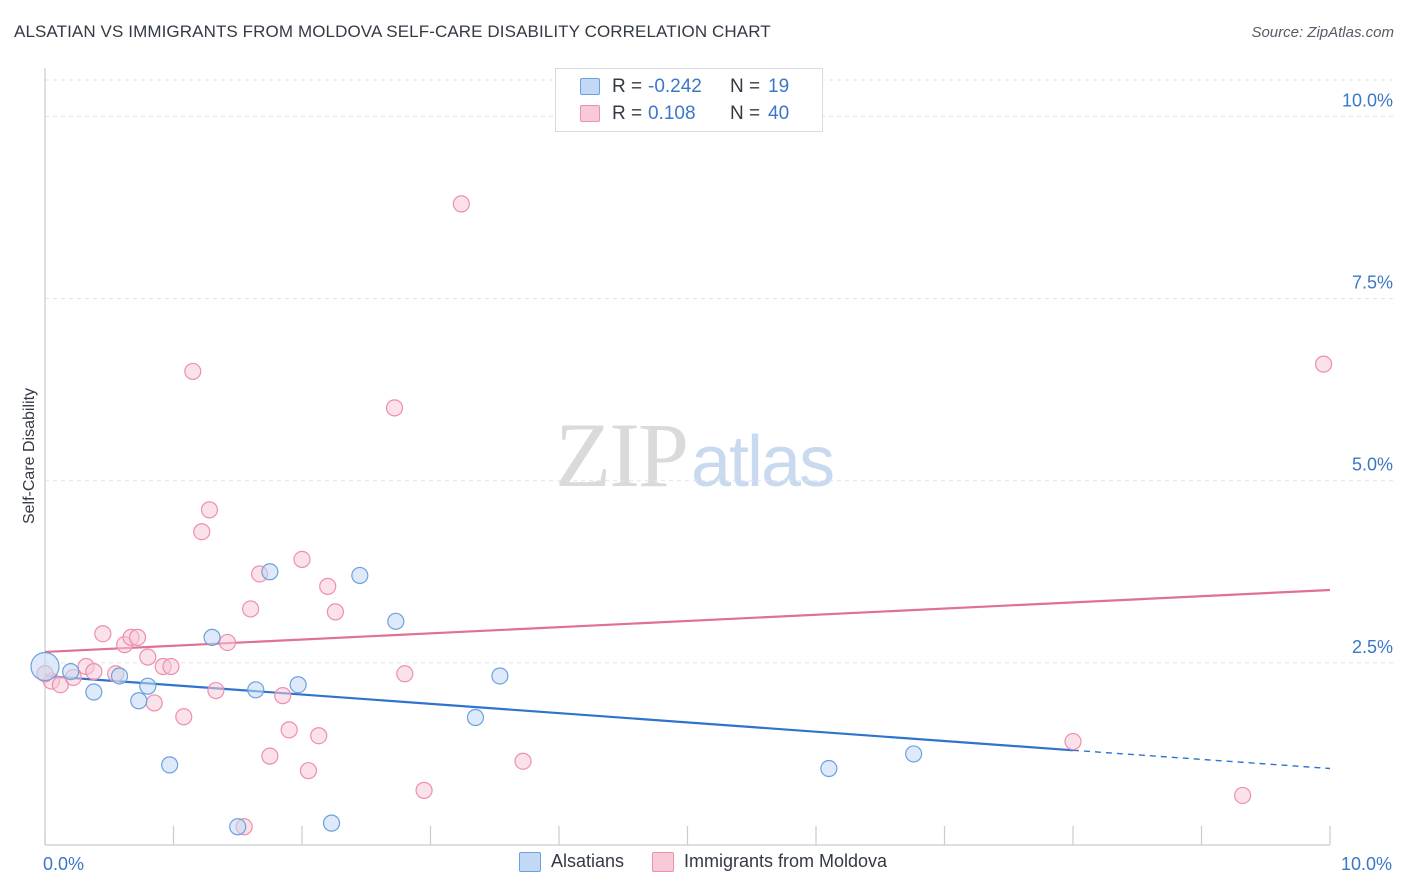 Image resolution: width=1406 pixels, height=892 pixels. I want to click on legend-label-alsatians: Alsatians, so click(587, 861).